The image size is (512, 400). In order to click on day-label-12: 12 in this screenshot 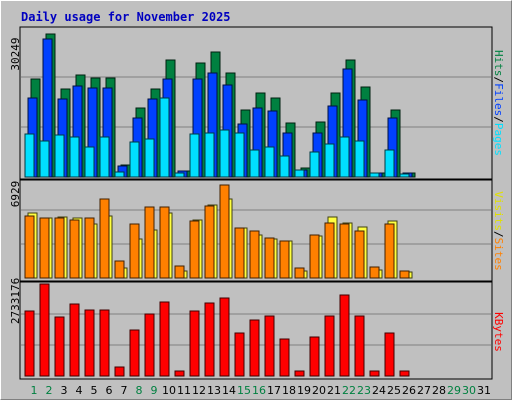, I will do `click(199, 390)`.